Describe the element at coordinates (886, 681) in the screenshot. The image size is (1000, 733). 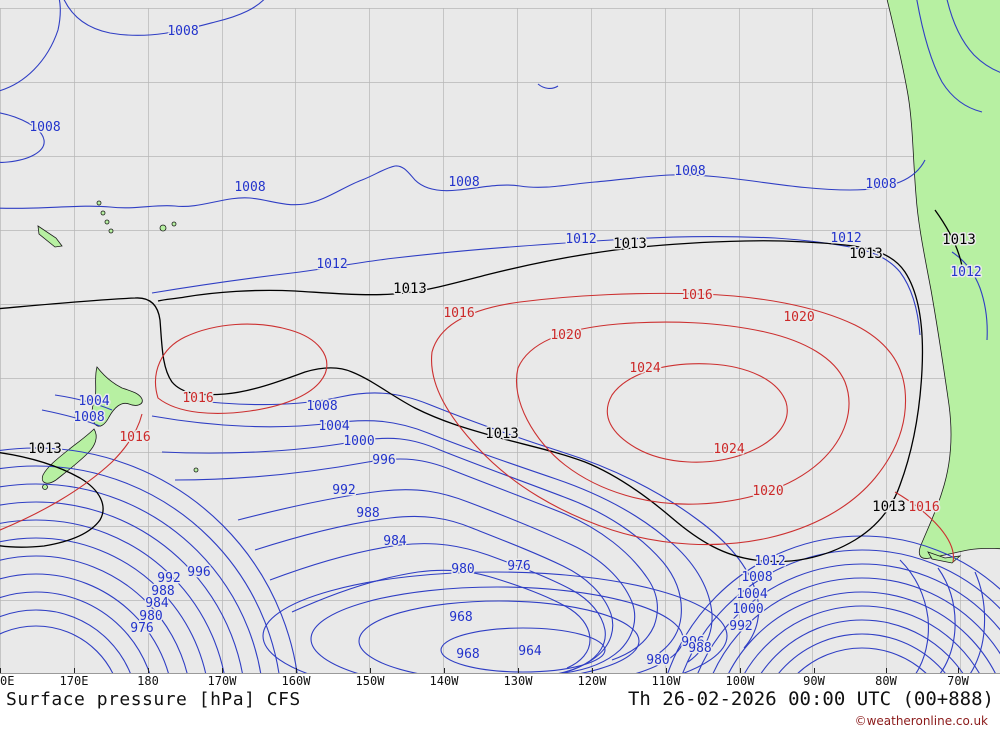
I see `x-axis-tick-label: 80W` at that location.